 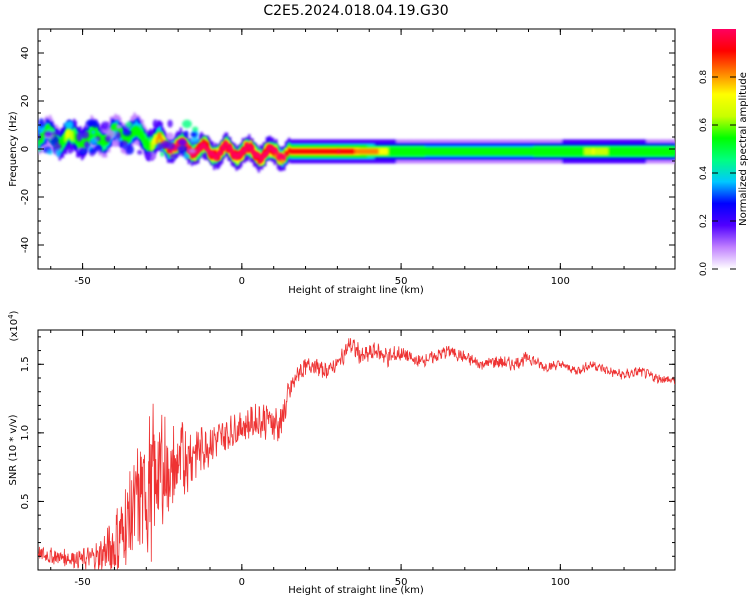 I want to click on y-tick-label: 1.0, so click(x=25, y=433).